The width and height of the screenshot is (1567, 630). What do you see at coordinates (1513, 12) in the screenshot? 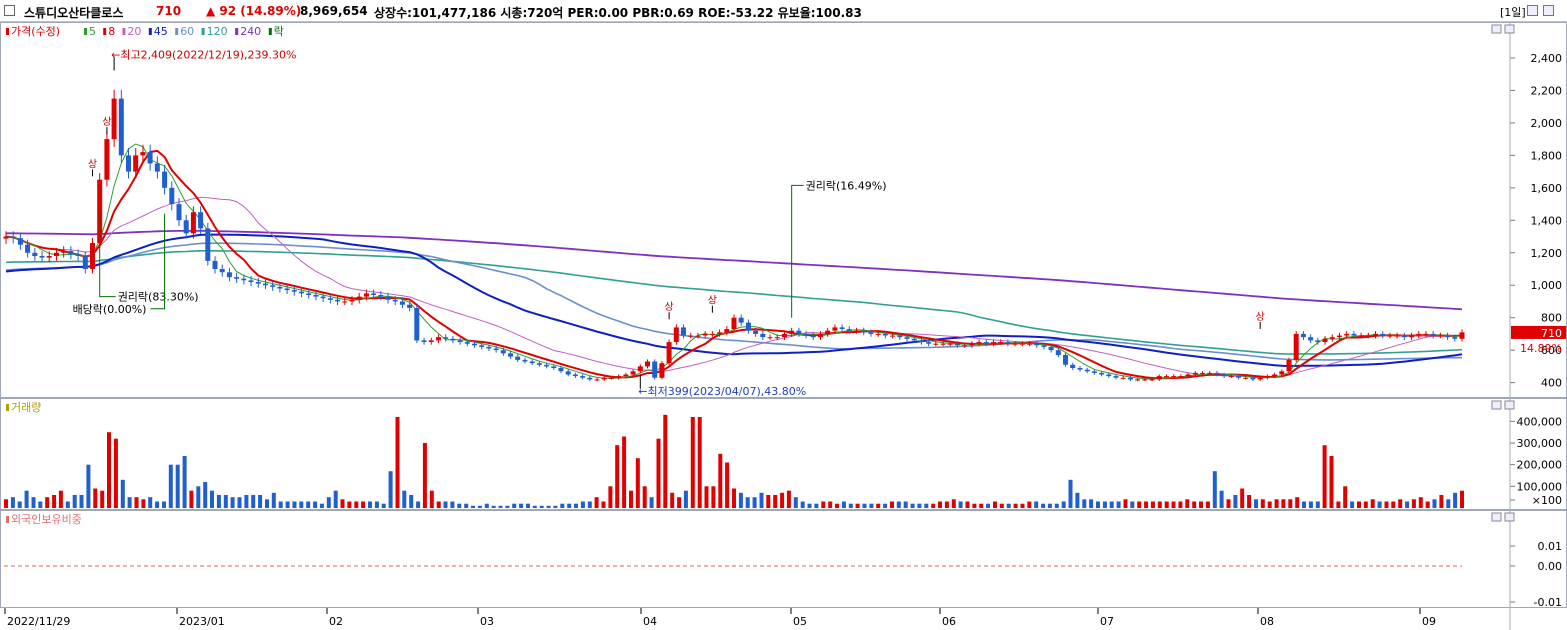
I see `period-selector: [1일]` at bounding box center [1513, 12].